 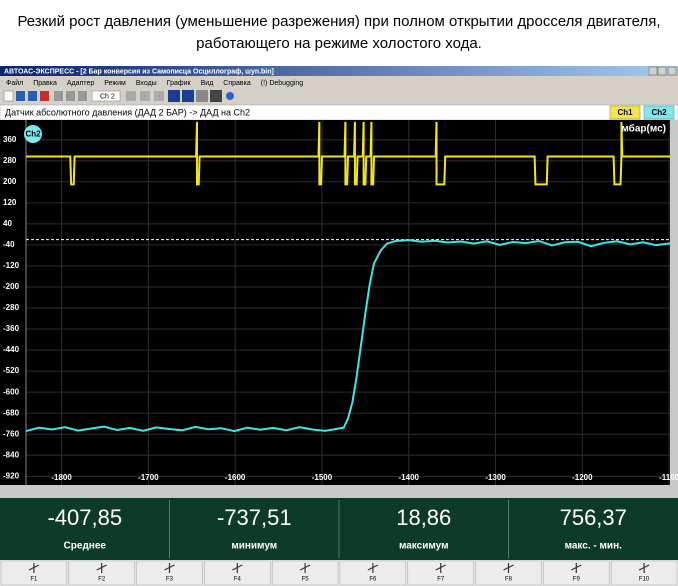 What do you see at coordinates (34, 580) in the screenshot?
I see `function-key-label: F1` at bounding box center [34, 580].